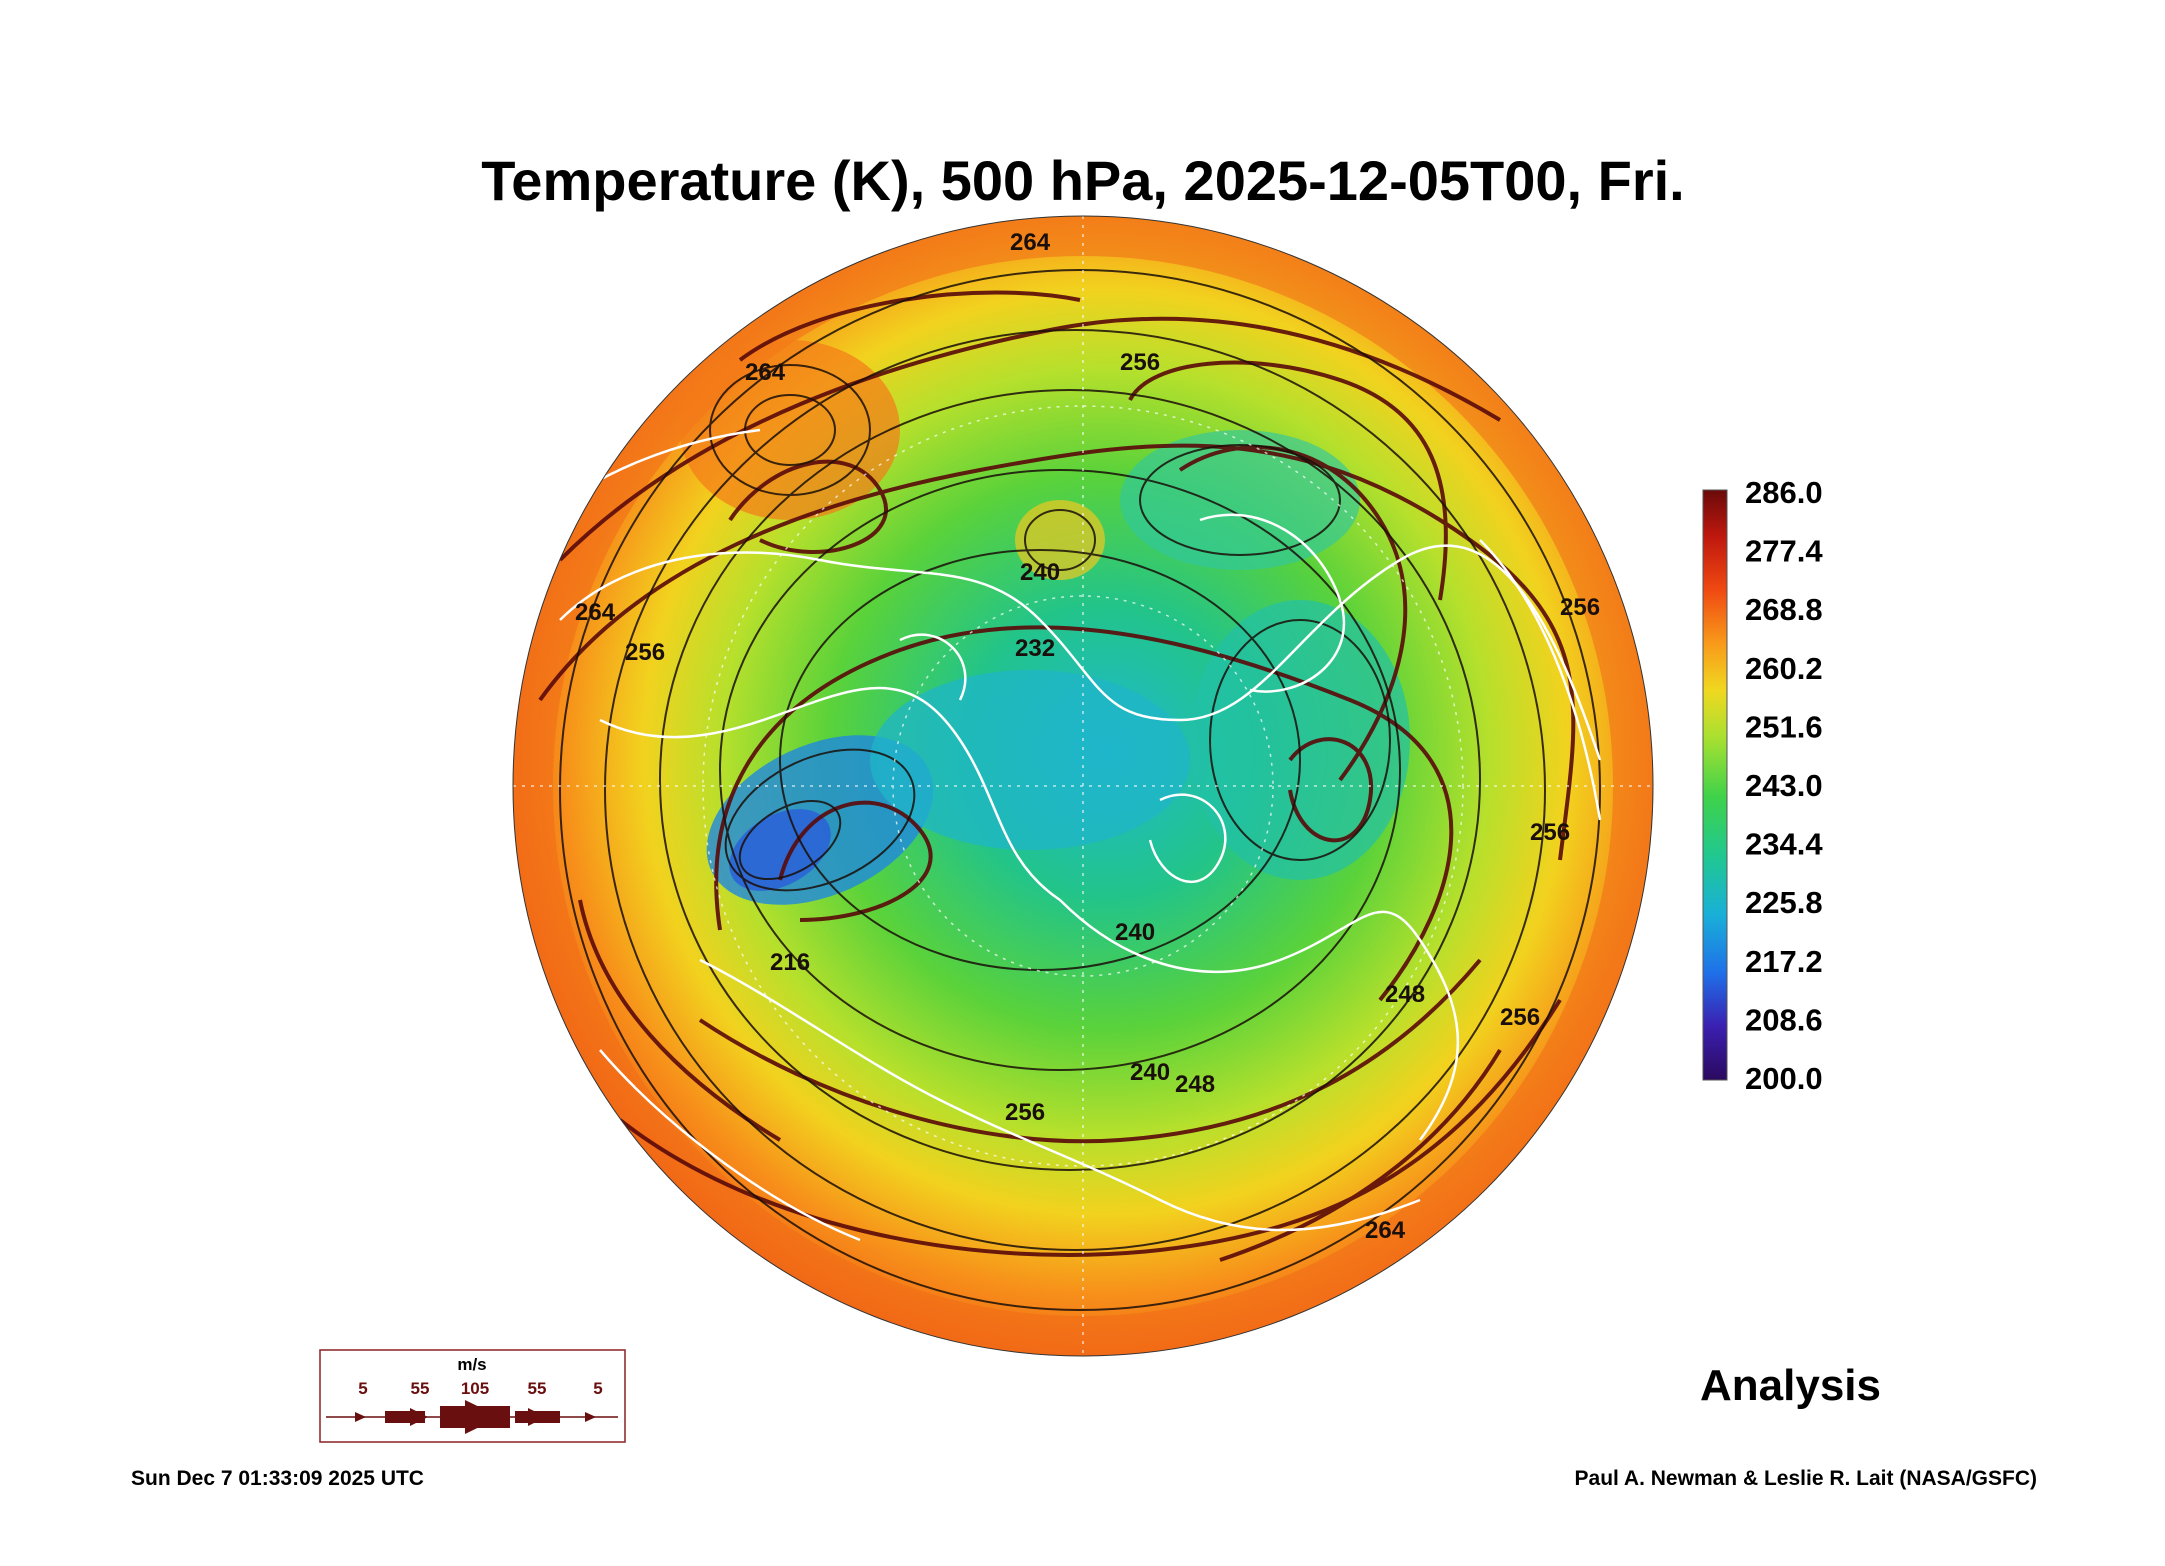  I want to click on contour-label: 216, so click(790, 962).